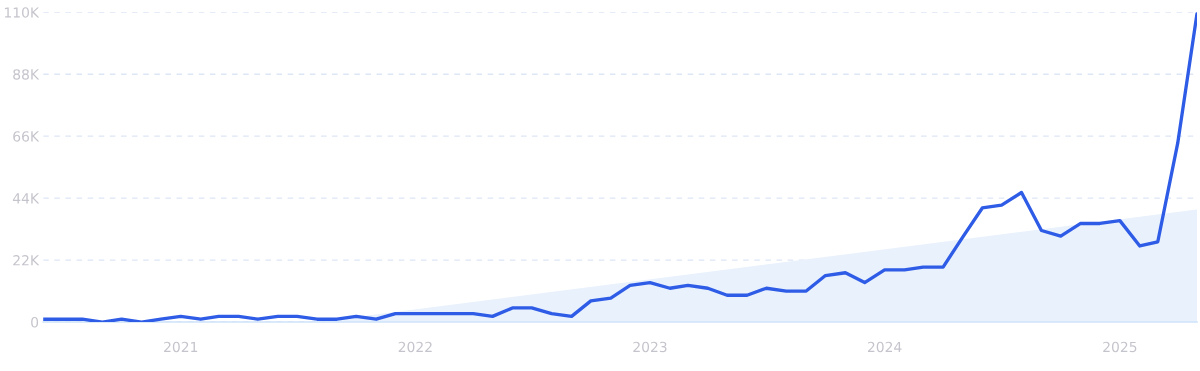  I want to click on x-tick-label: 2022, so click(415, 347).